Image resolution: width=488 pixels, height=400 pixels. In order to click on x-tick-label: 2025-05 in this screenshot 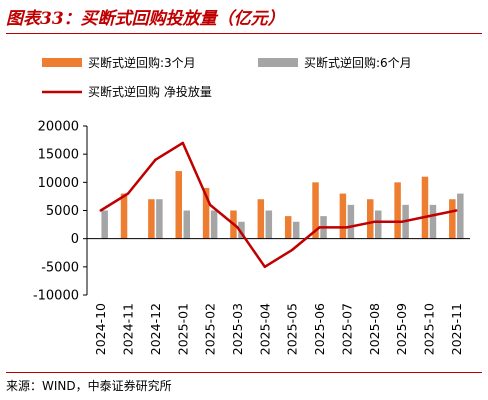, I will do `click(292, 329)`.